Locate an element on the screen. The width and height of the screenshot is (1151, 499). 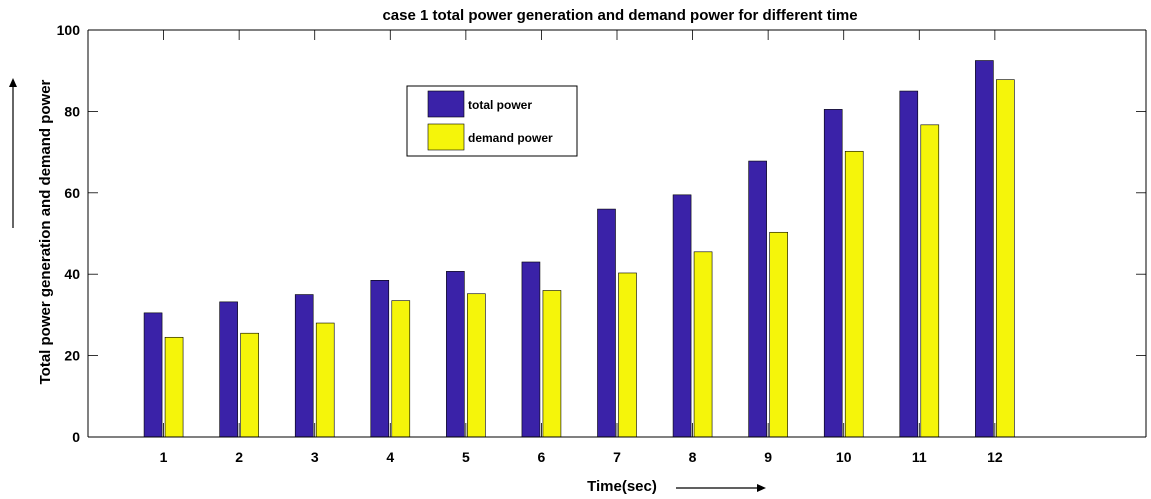
x-tick-label-4: 4 is located at coordinates (390, 457).